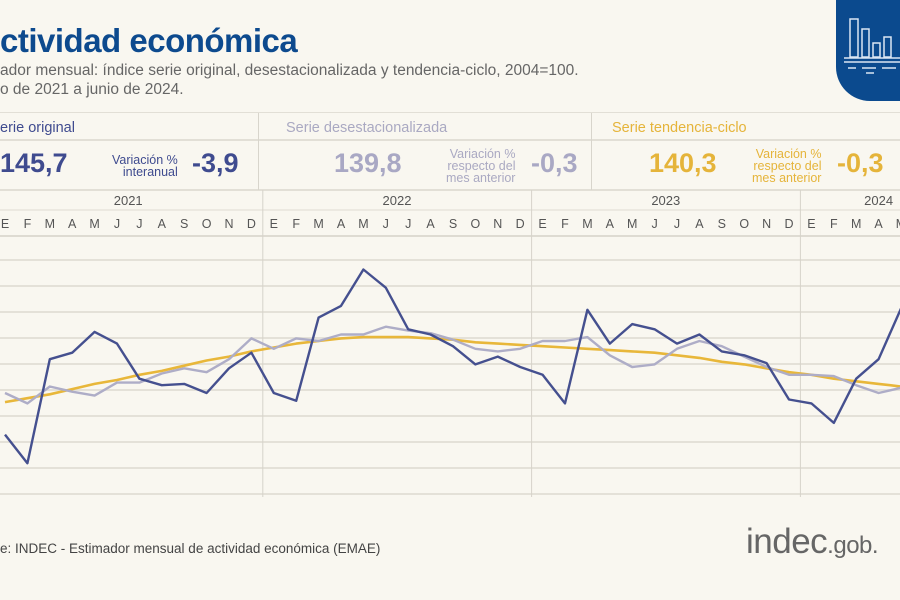  What do you see at coordinates (872, 46) in the screenshot?
I see `bar-chart-icon` at bounding box center [872, 46].